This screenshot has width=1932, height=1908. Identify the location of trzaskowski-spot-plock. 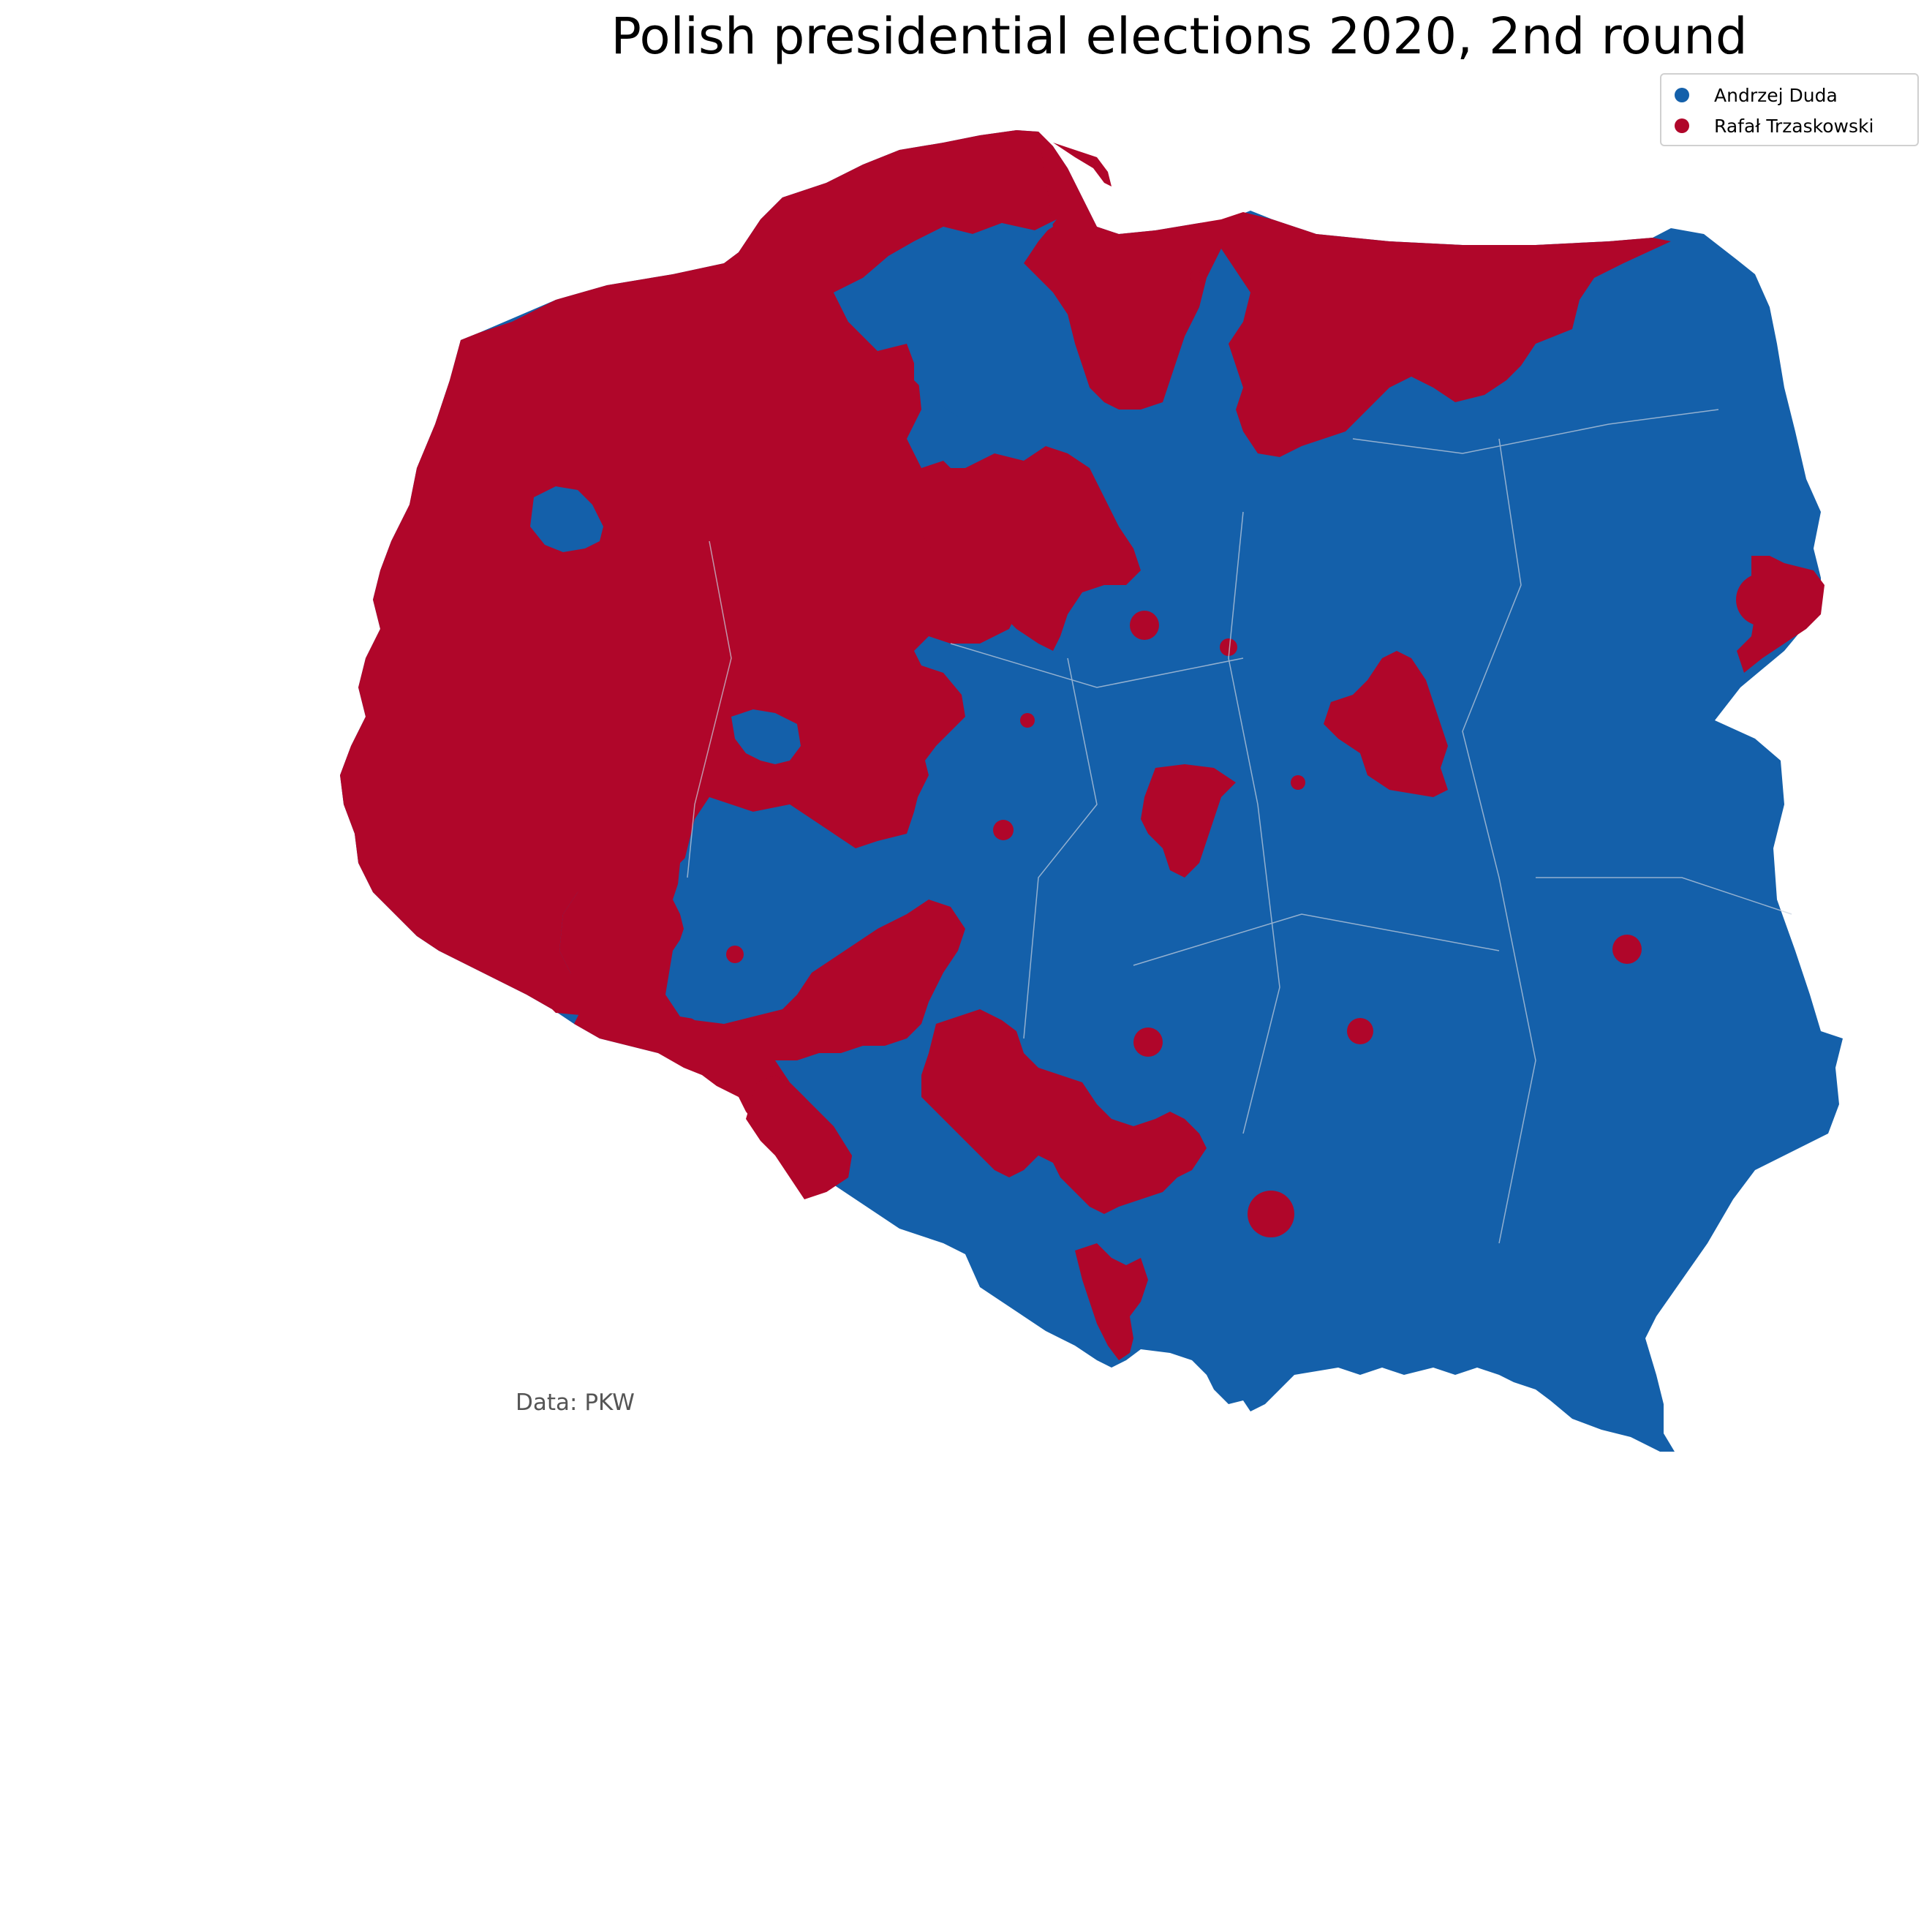
(1228, 647).